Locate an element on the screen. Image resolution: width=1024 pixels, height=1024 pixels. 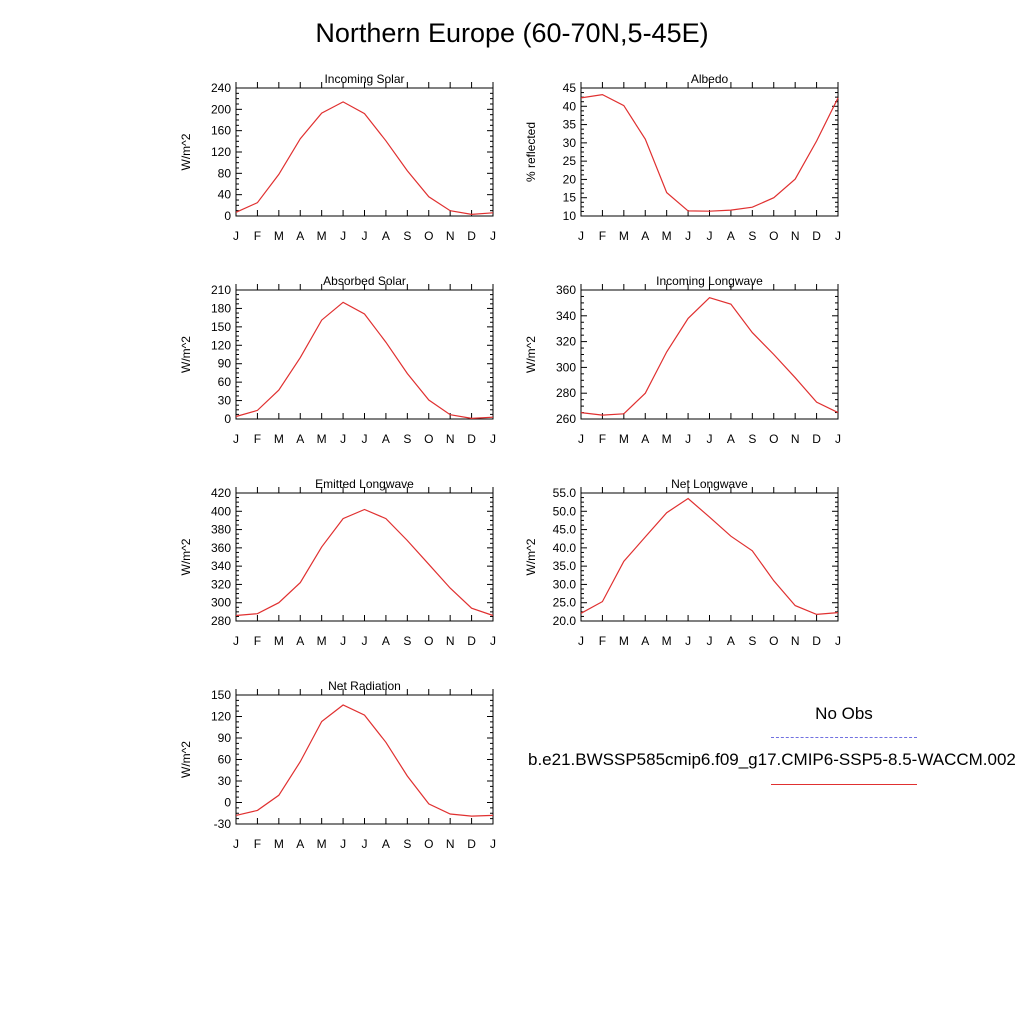
y-tick-label: 340 is located at coordinates (566, 316).